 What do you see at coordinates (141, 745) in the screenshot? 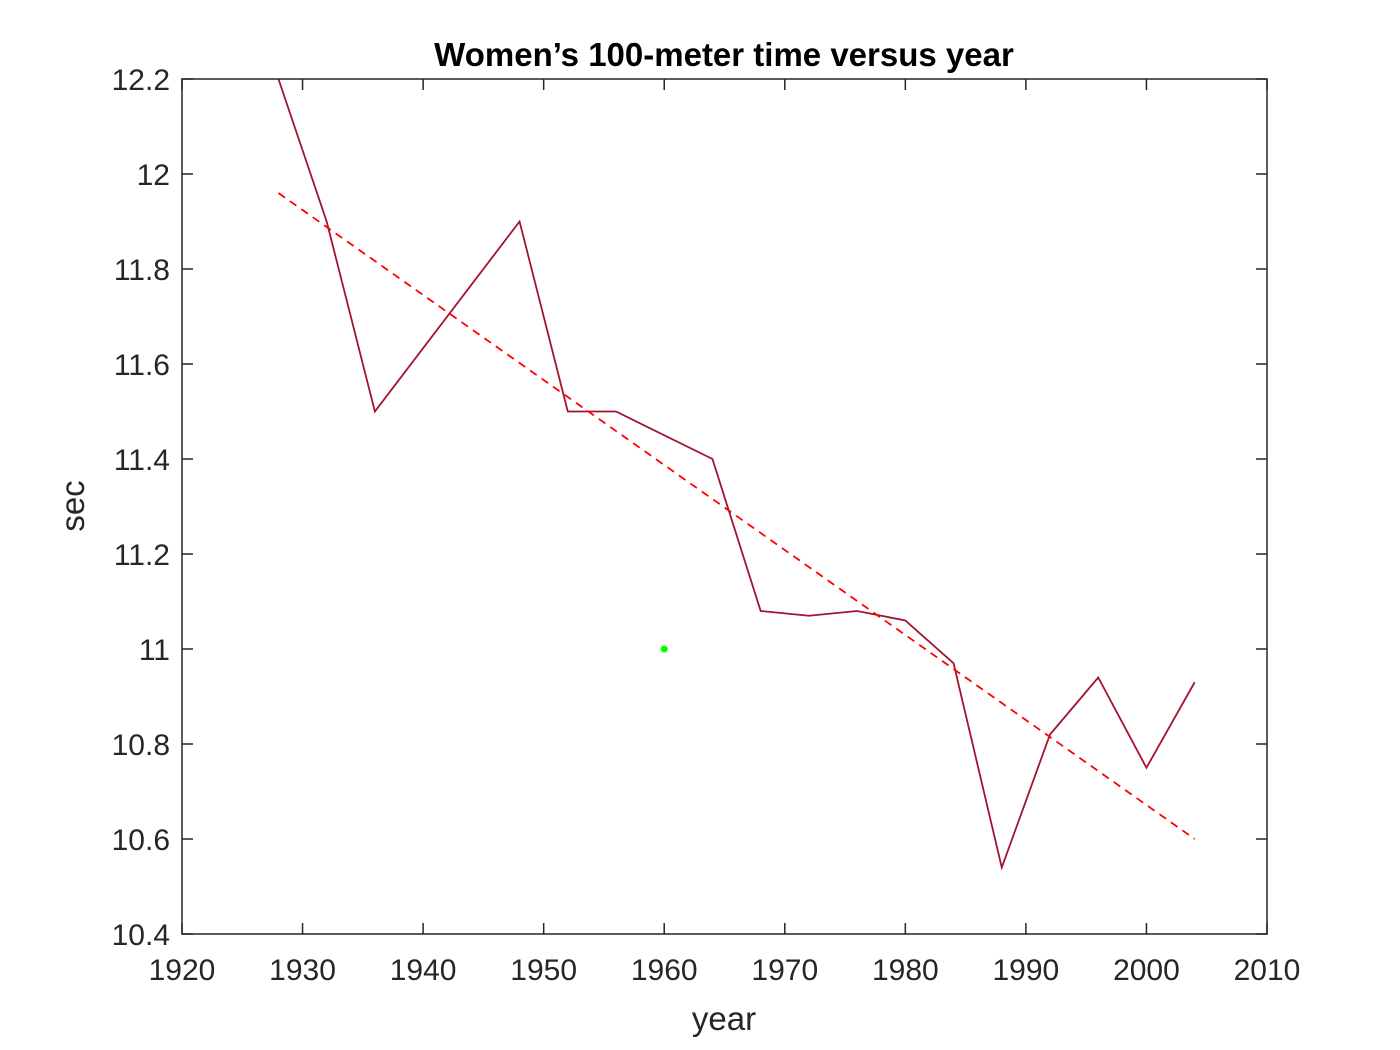
I see `y-tick-label: 10.8` at bounding box center [141, 745].